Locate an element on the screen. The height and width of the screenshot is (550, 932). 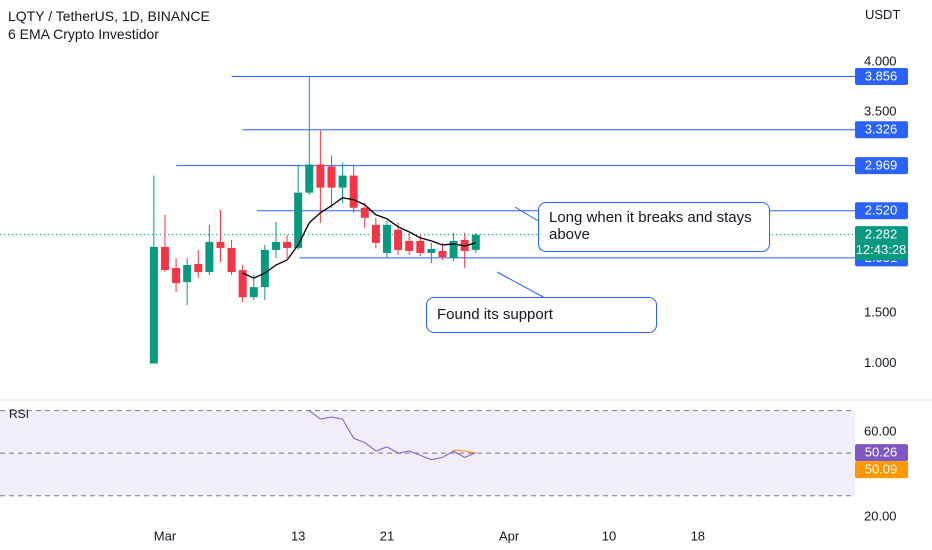
last-price-badge-label: 2.282 is located at coordinates (881, 234).